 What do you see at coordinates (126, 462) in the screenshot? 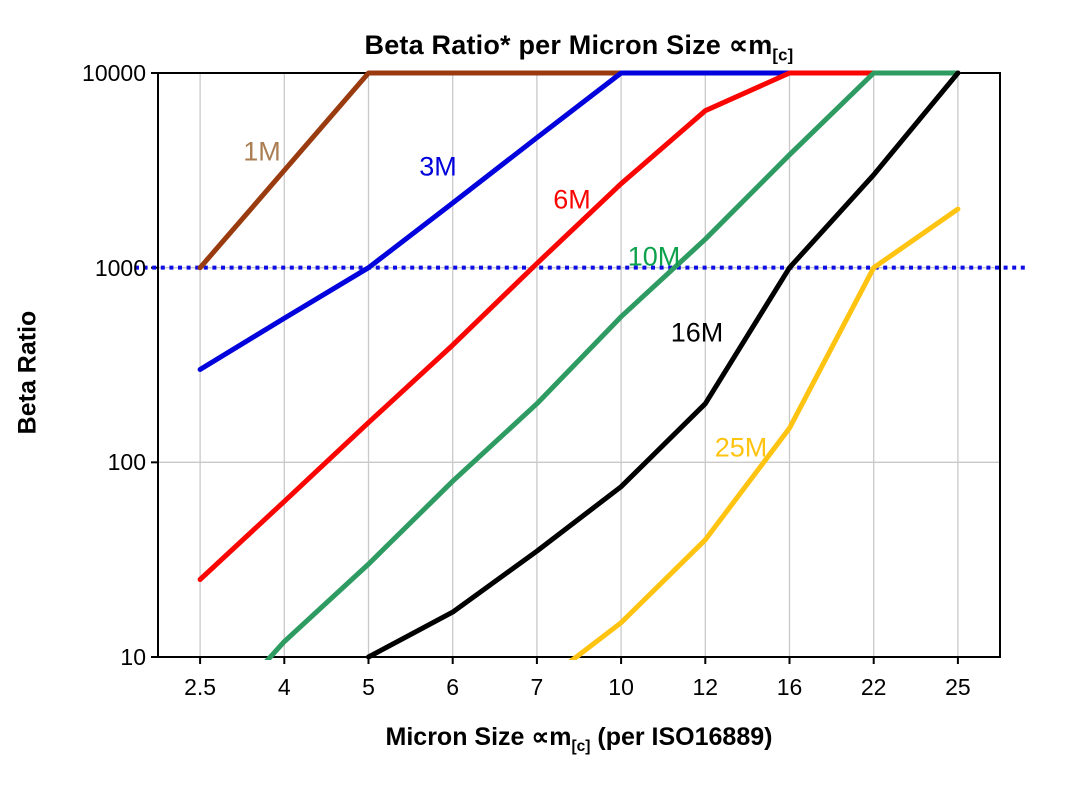
I see `y-tick-label-100: 100` at bounding box center [126, 462].